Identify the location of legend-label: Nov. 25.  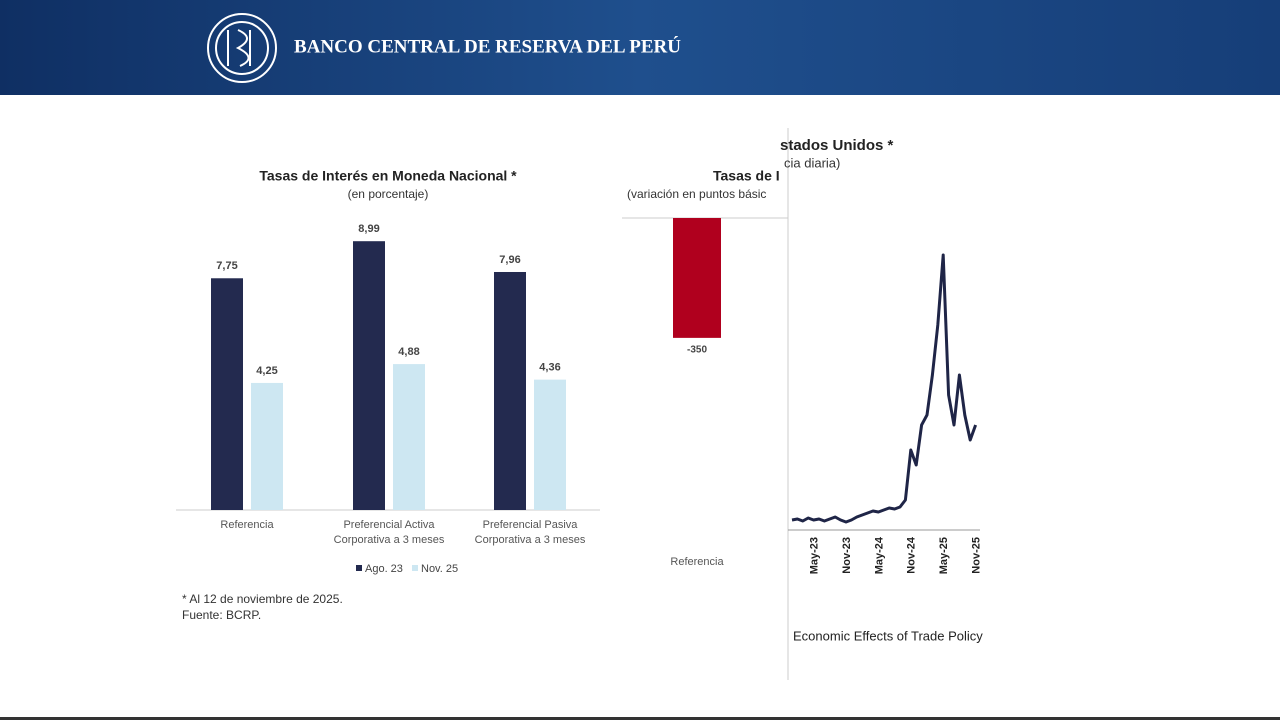
(439, 569).